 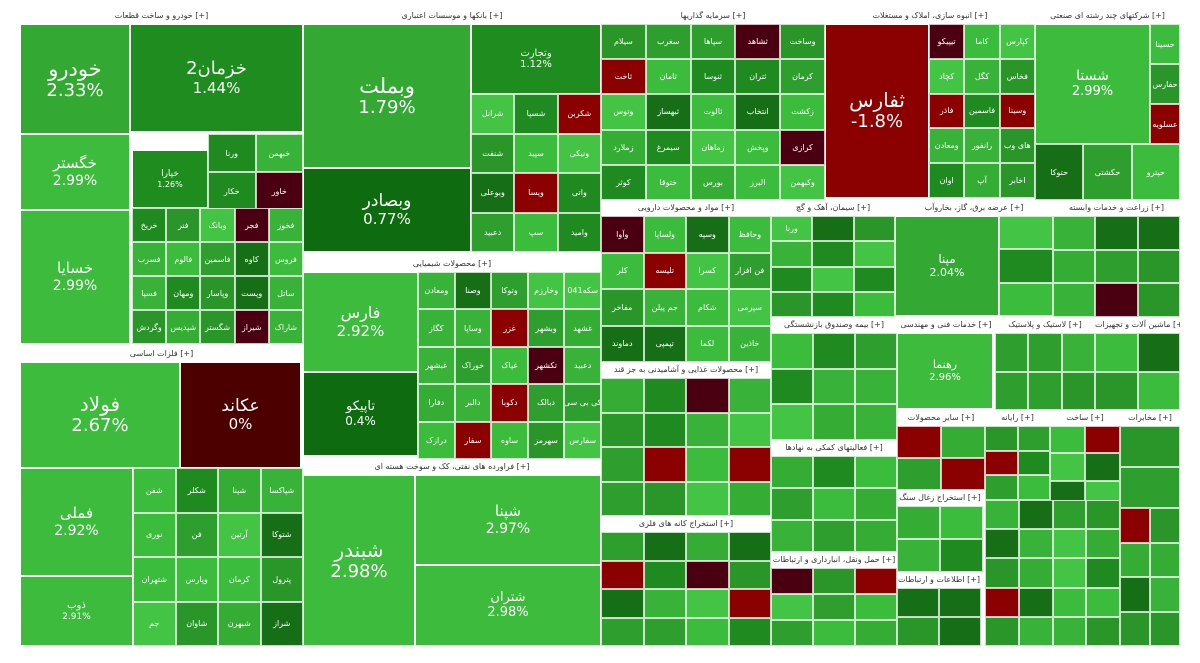 I want to click on stock-tile: رانفور, so click(x=982, y=146).